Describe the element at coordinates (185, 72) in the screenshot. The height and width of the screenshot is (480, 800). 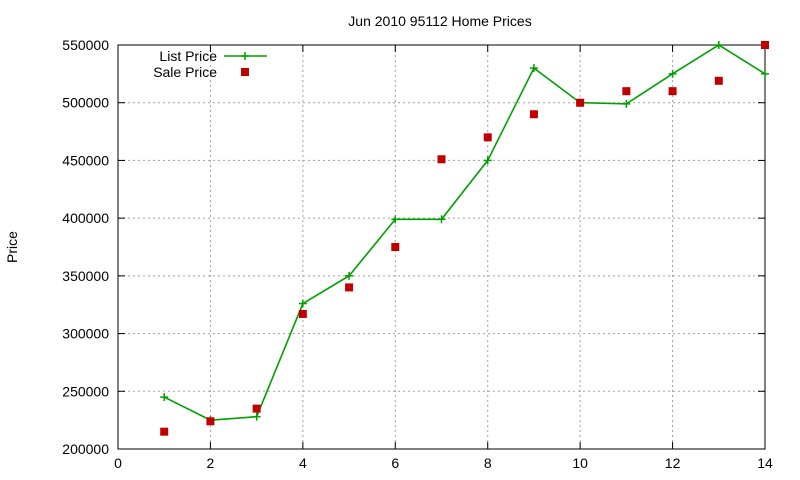
I see `legend-label: Sale Price` at that location.